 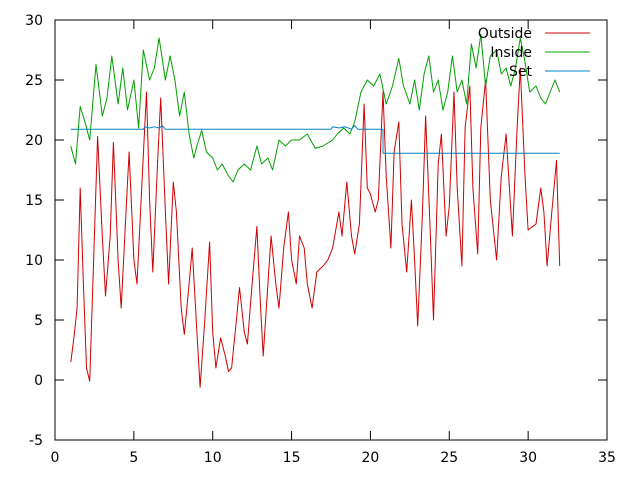 I want to click on legend-label-inside: Inside, so click(x=511, y=53).